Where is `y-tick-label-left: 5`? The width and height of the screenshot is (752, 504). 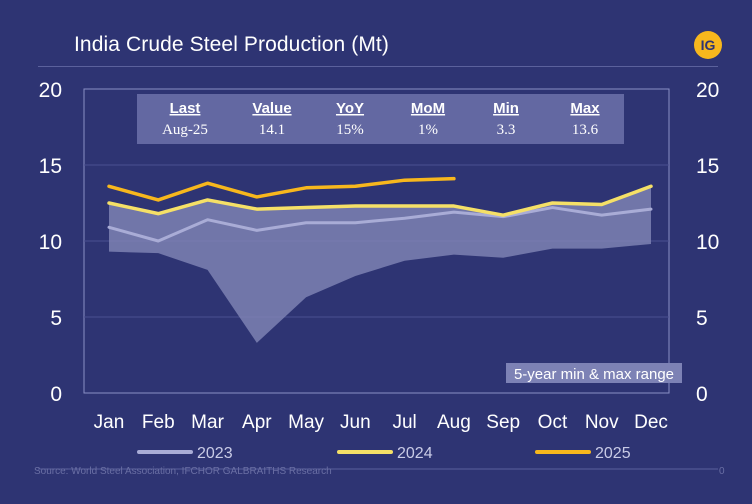
y-tick-label-left: 5 is located at coordinates (56, 318).